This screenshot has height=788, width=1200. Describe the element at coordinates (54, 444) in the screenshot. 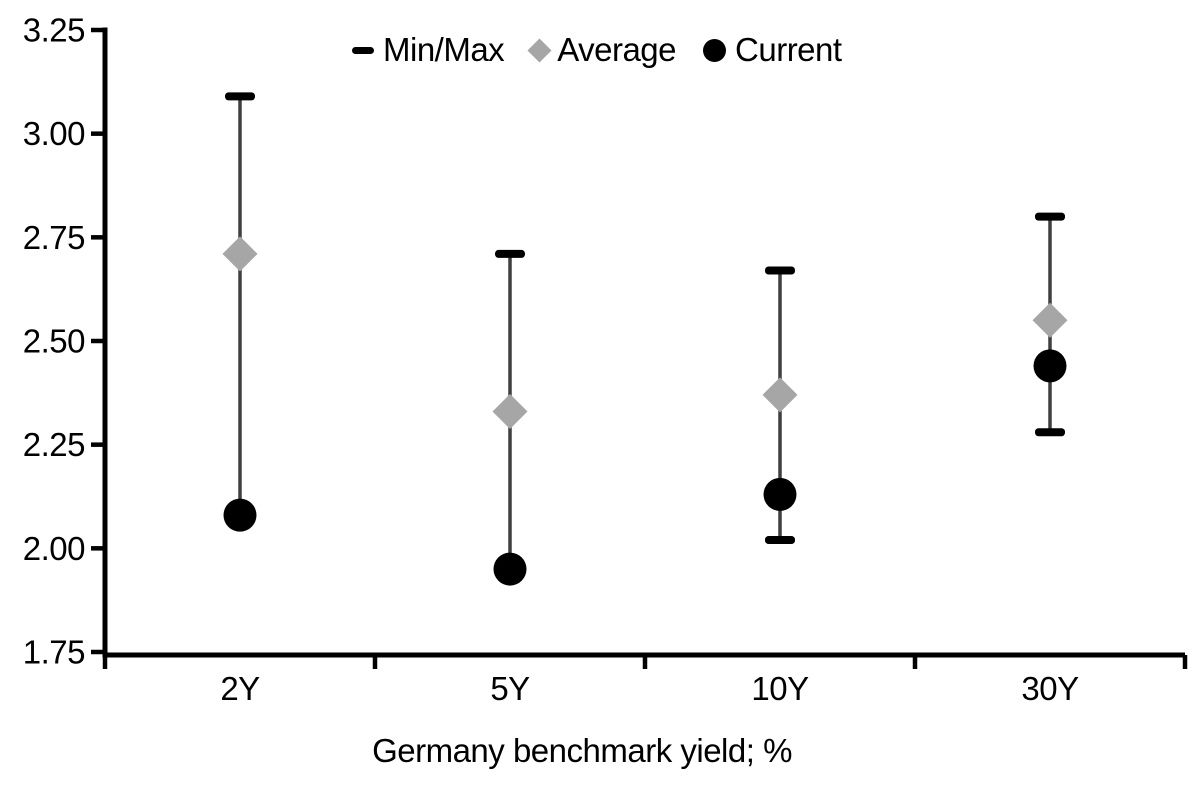

I see `y-tick-label: 2.25` at that location.